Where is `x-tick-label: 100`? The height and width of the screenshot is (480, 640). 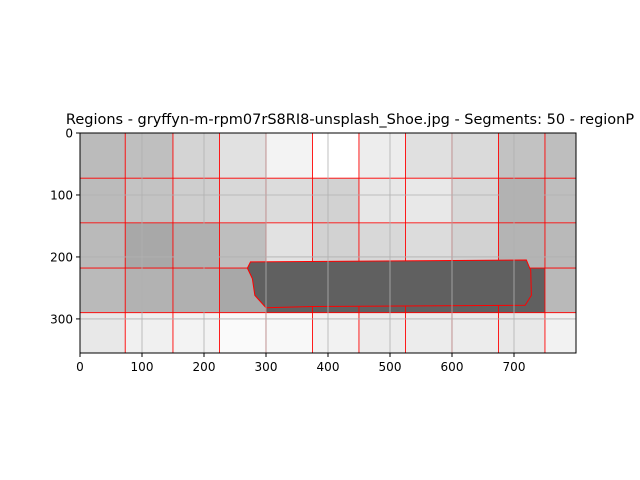
x-tick-label: 100 is located at coordinates (142, 367).